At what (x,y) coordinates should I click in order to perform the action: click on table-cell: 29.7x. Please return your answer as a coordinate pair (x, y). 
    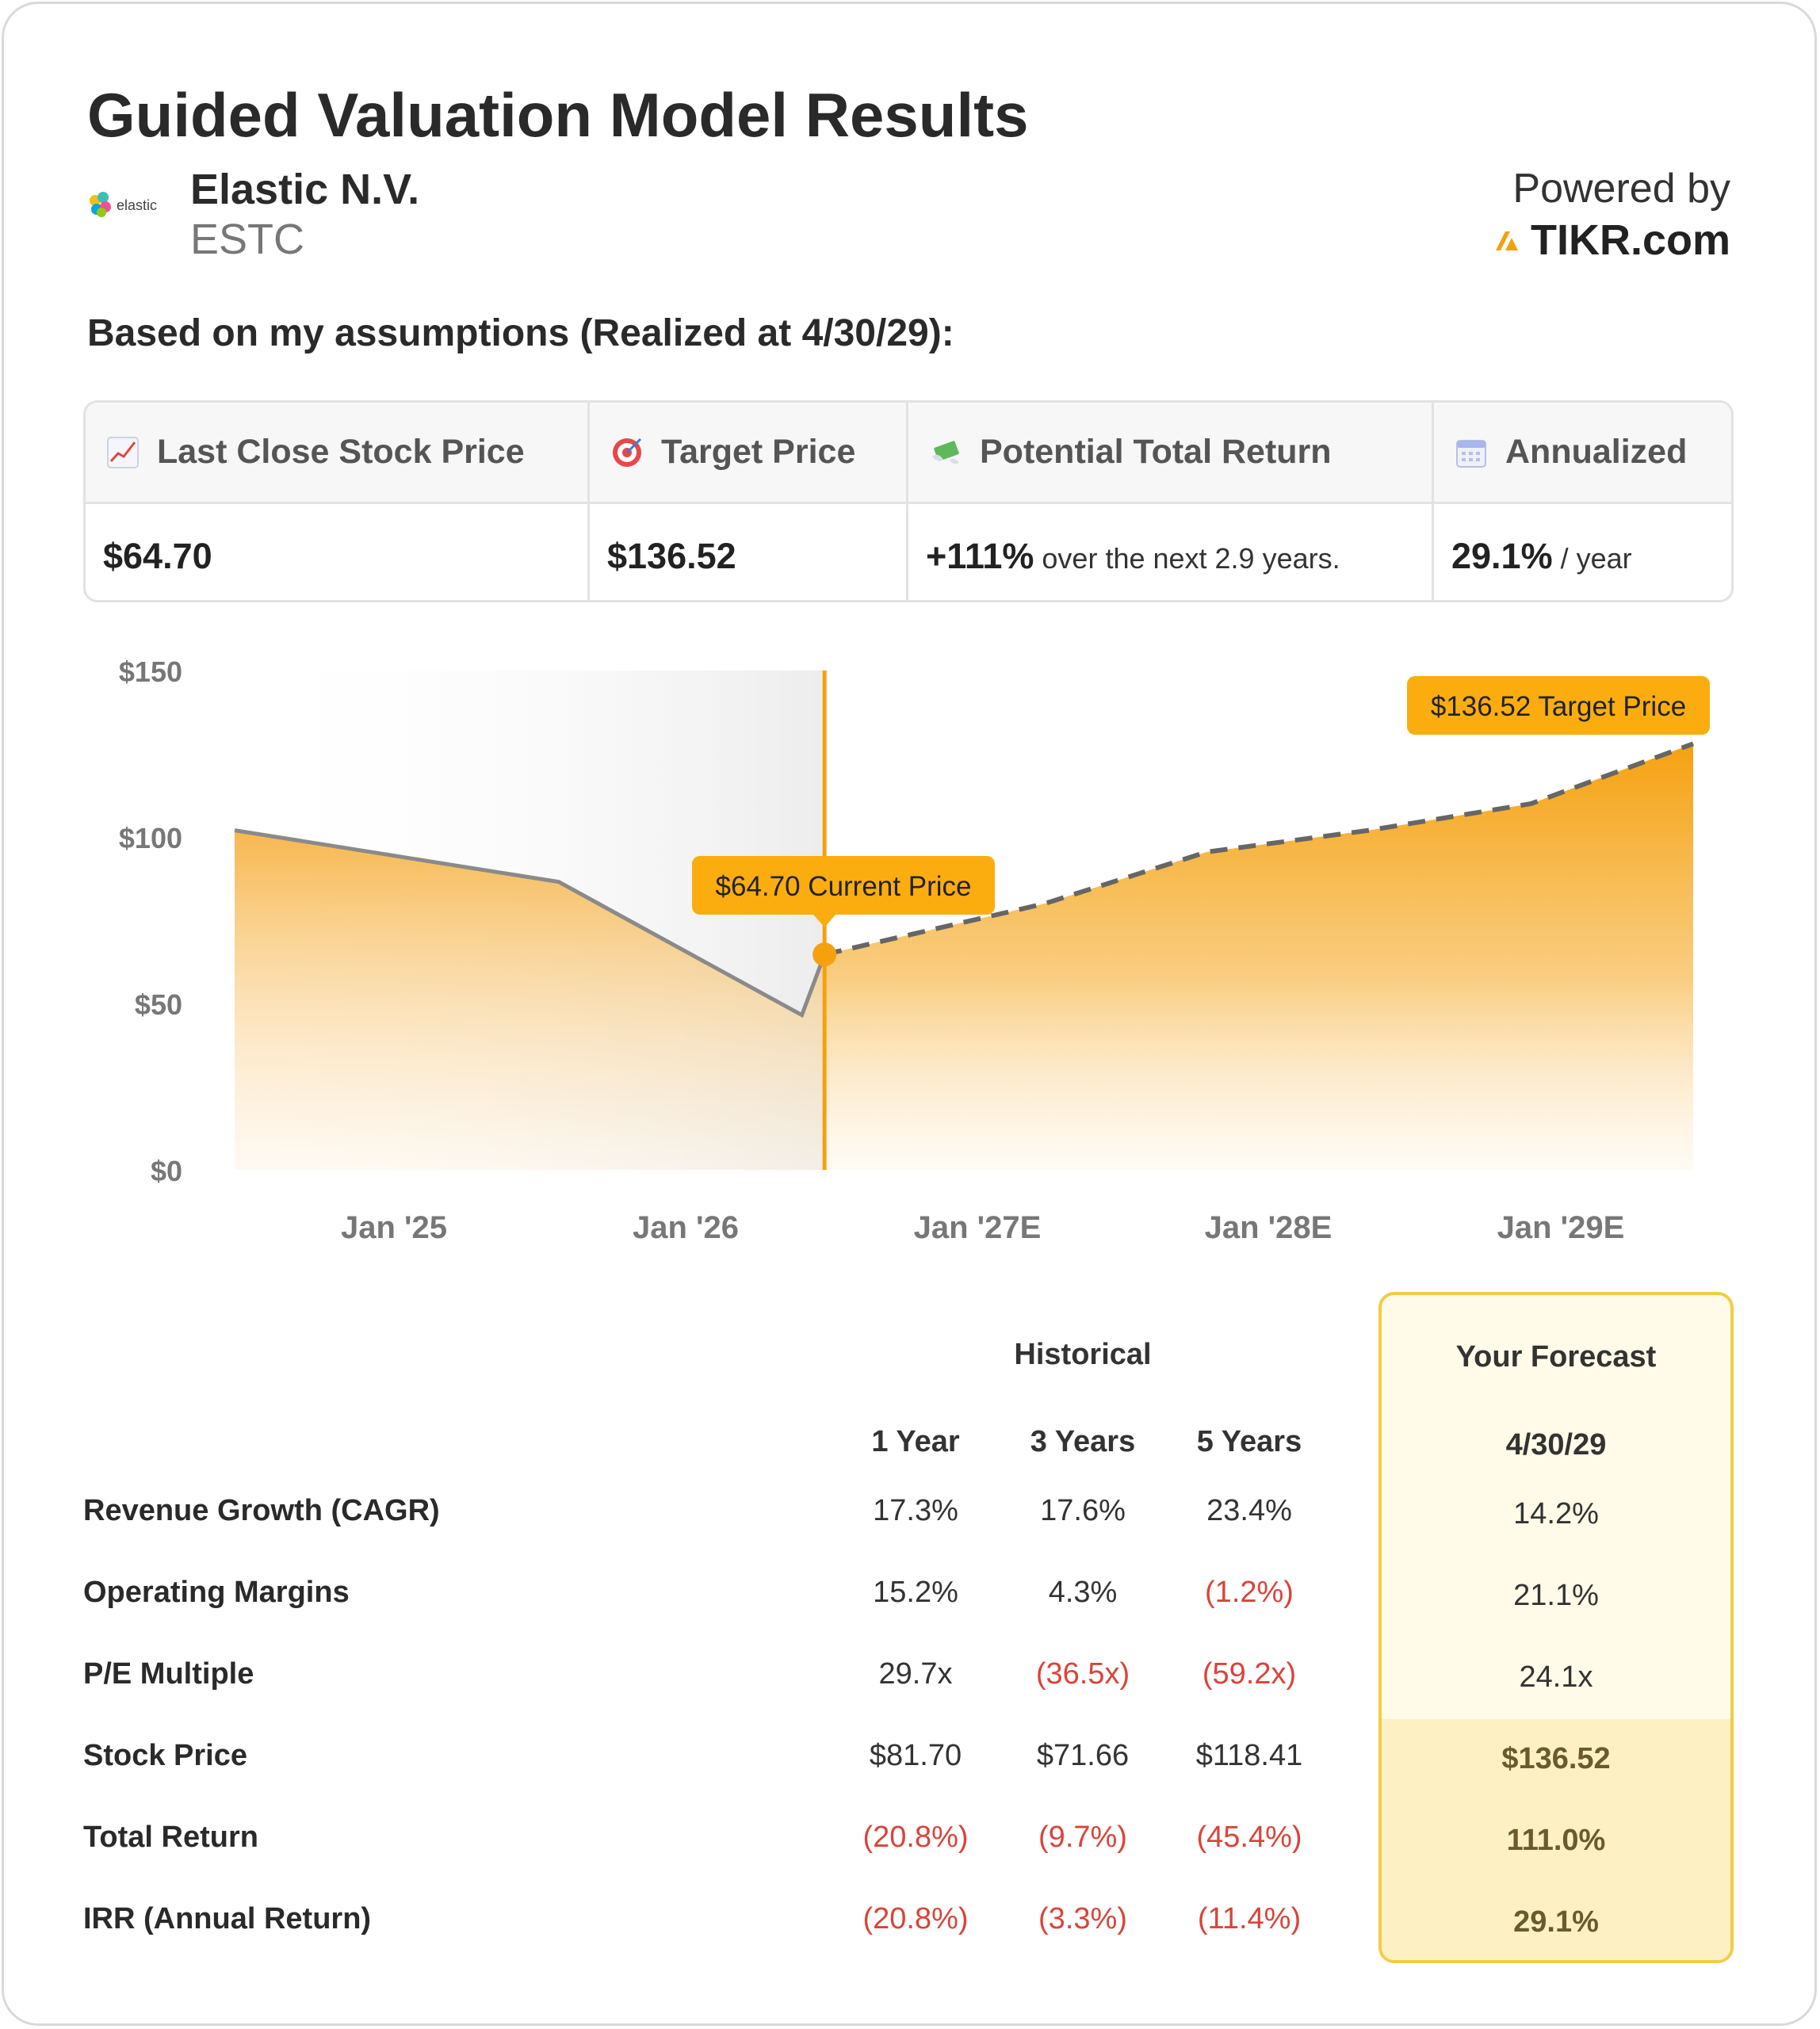
    Looking at the image, I should click on (915, 1674).